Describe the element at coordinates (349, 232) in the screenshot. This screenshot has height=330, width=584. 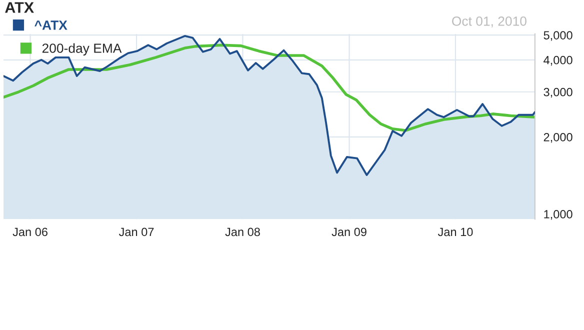
I see `x-tick-label: Jan 09` at that location.